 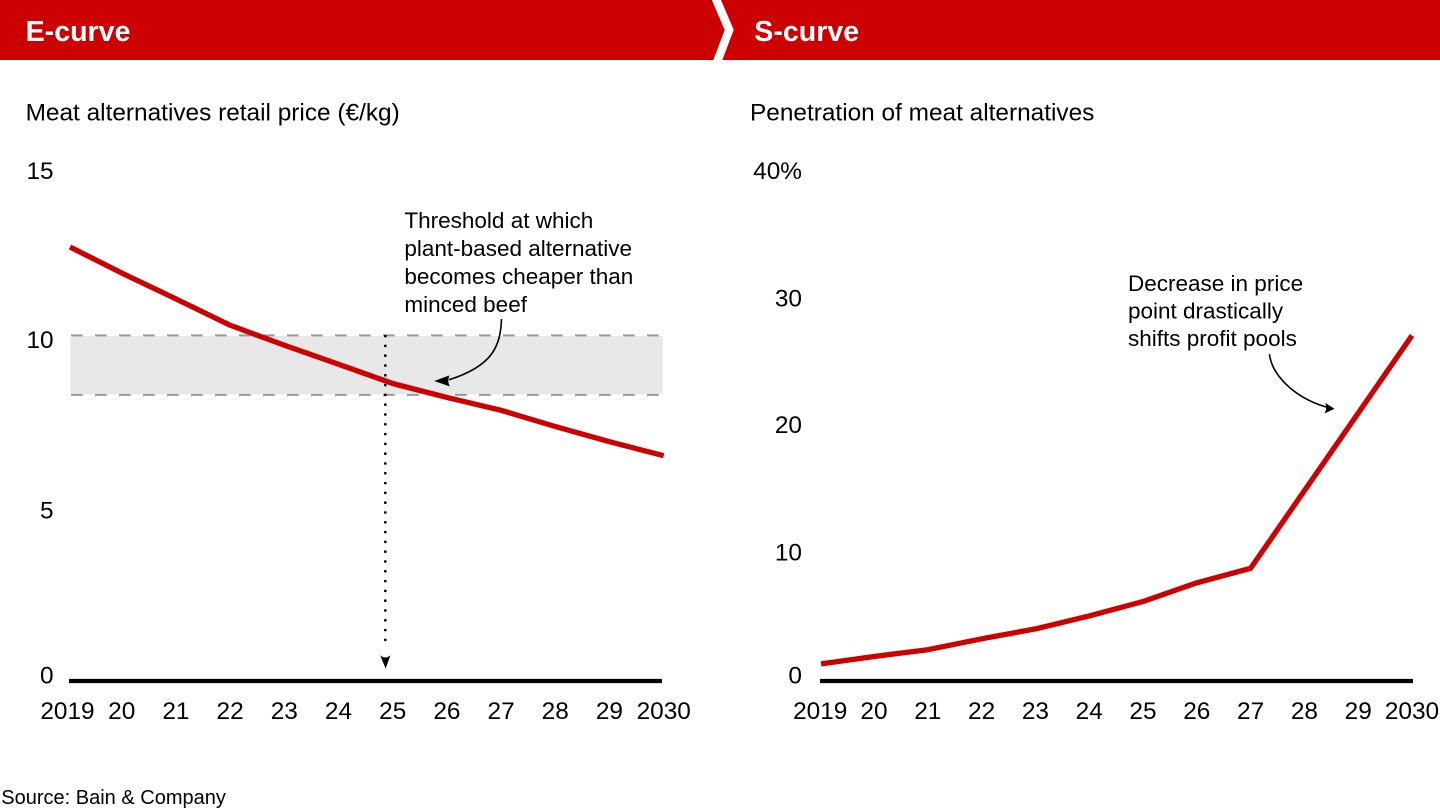 What do you see at coordinates (922, 112) in the screenshot?
I see `svg-text:Penetration of meat alternativ: Penetration of meat alternatives` at bounding box center [922, 112].